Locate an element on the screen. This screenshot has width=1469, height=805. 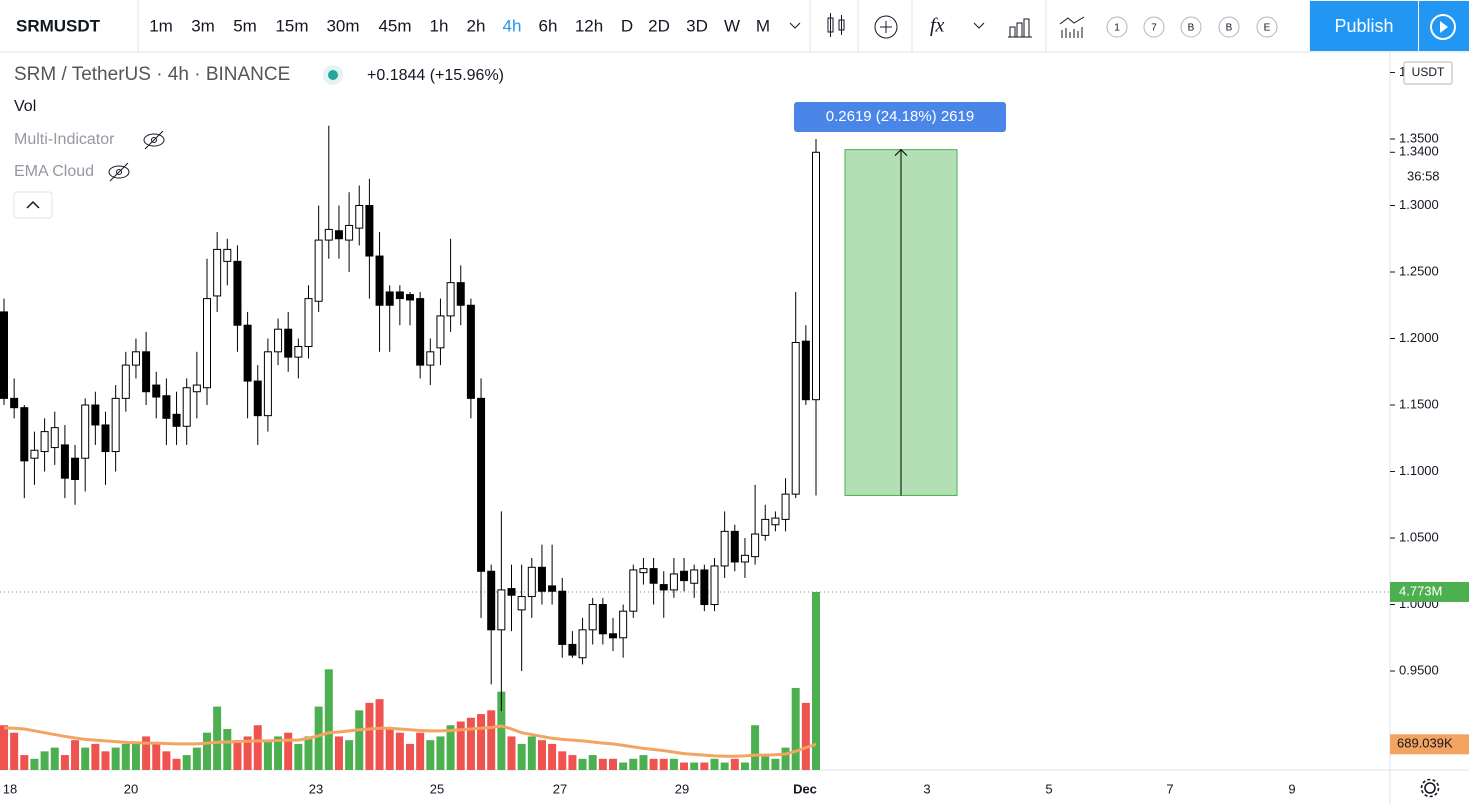
interval-button: 5m is located at coordinates (245, 25).